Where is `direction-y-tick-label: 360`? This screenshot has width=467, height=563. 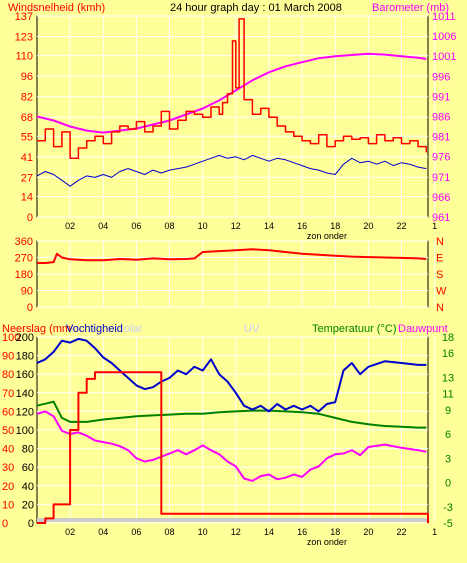 direction-y-tick-label: 360 is located at coordinates (24, 242).